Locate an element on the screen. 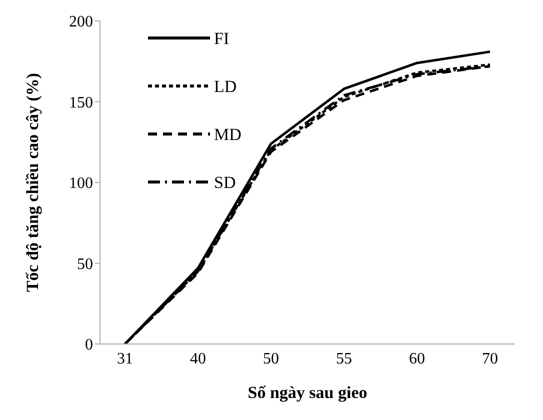  legend-label: MD is located at coordinates (228, 134).